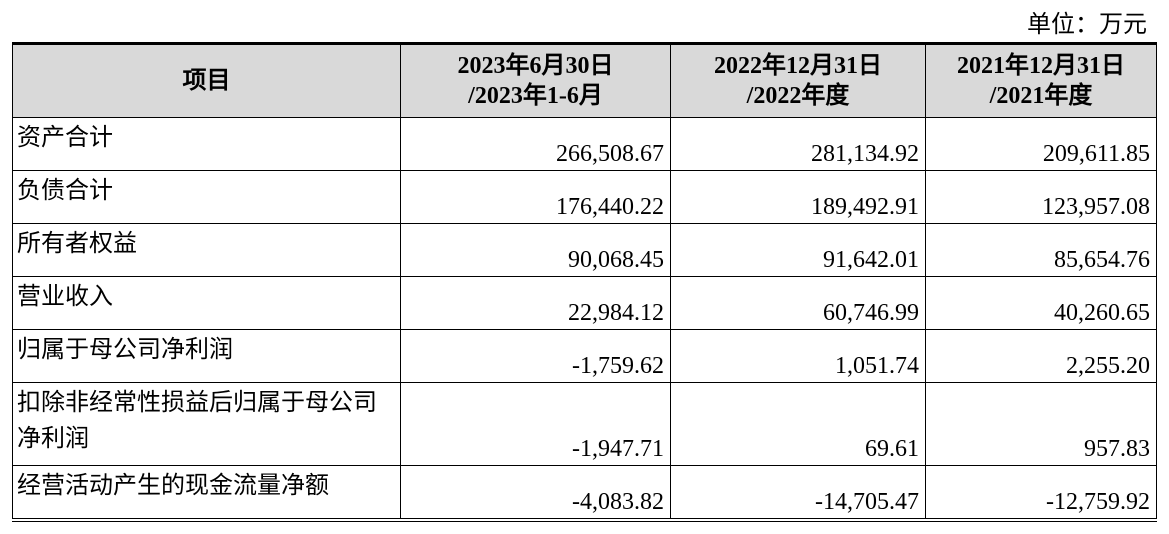  I want to click on header-line: 2021年12月31日, so click(1041, 66).